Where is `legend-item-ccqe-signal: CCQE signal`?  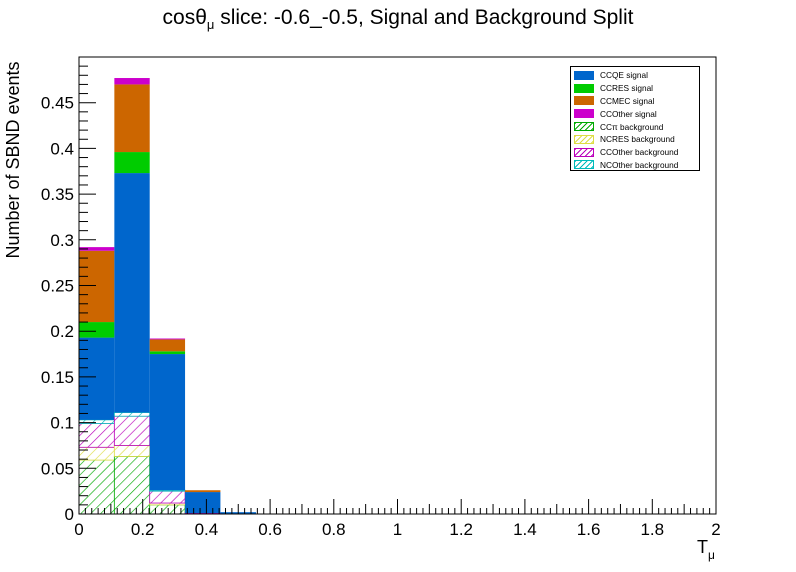 legend-item-ccqe-signal: CCQE signal is located at coordinates (635, 75).